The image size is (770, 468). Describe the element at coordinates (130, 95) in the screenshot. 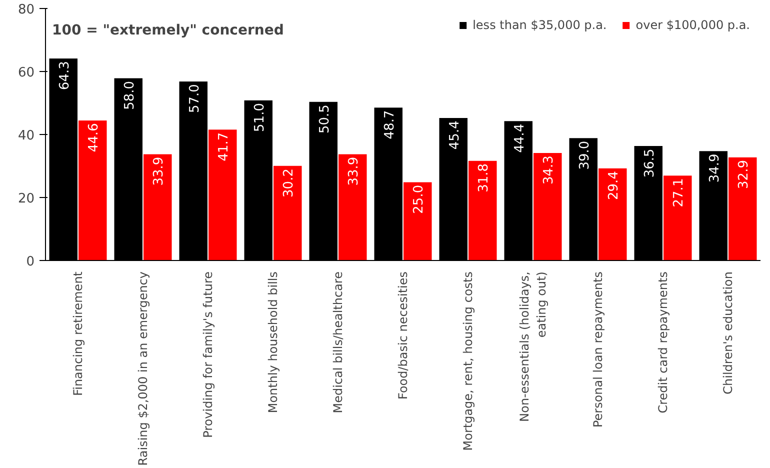

I see `data-label: 58.0` at that location.